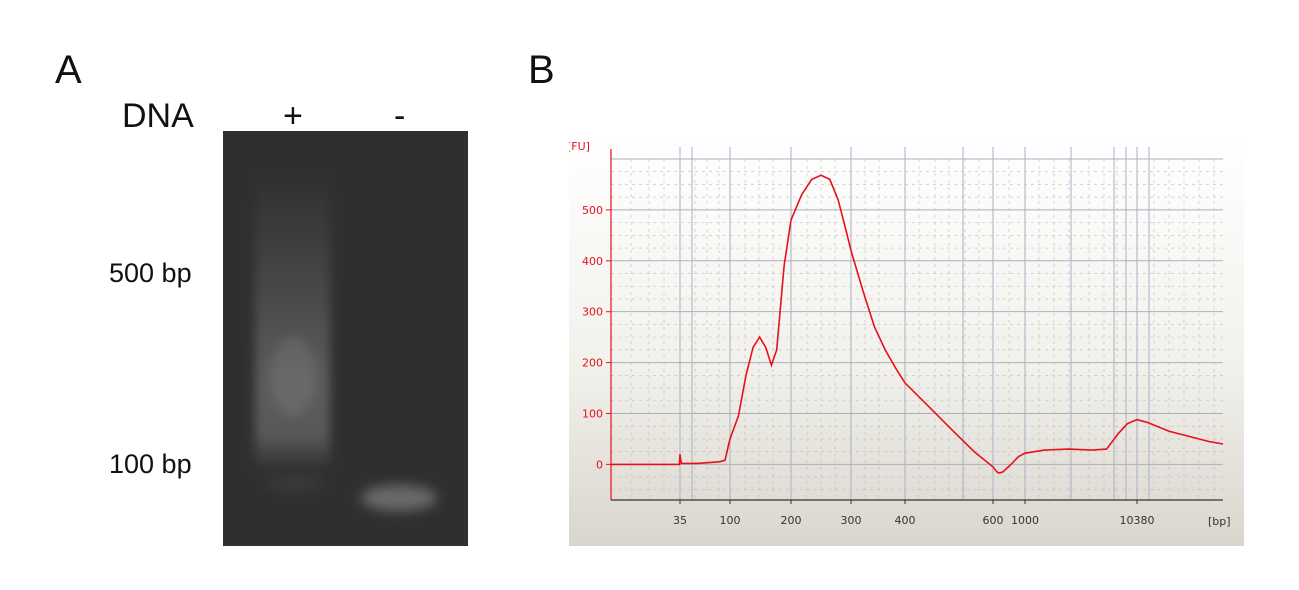 The height and width of the screenshot is (590, 1299). Describe the element at coordinates (730, 520) in the screenshot. I see `x-tick-label: 100` at that location.